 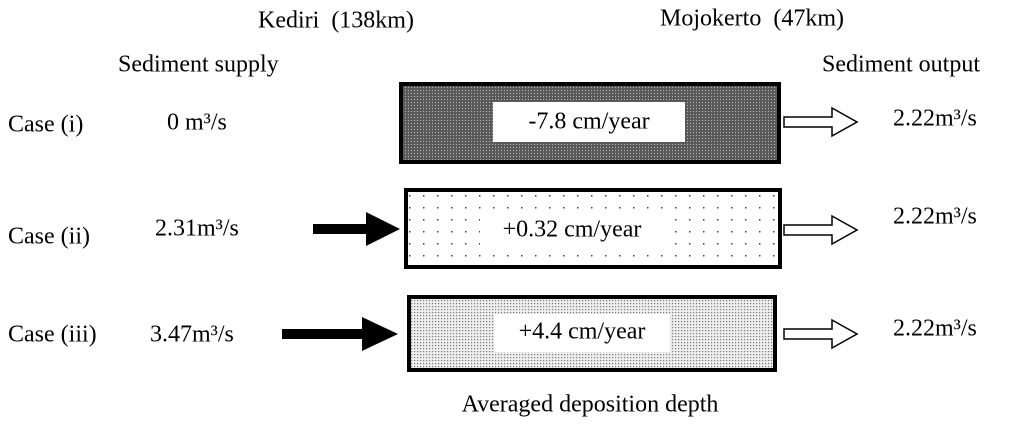 What do you see at coordinates (52, 335) in the screenshot?
I see `case-label: Case (iii)` at bounding box center [52, 335].